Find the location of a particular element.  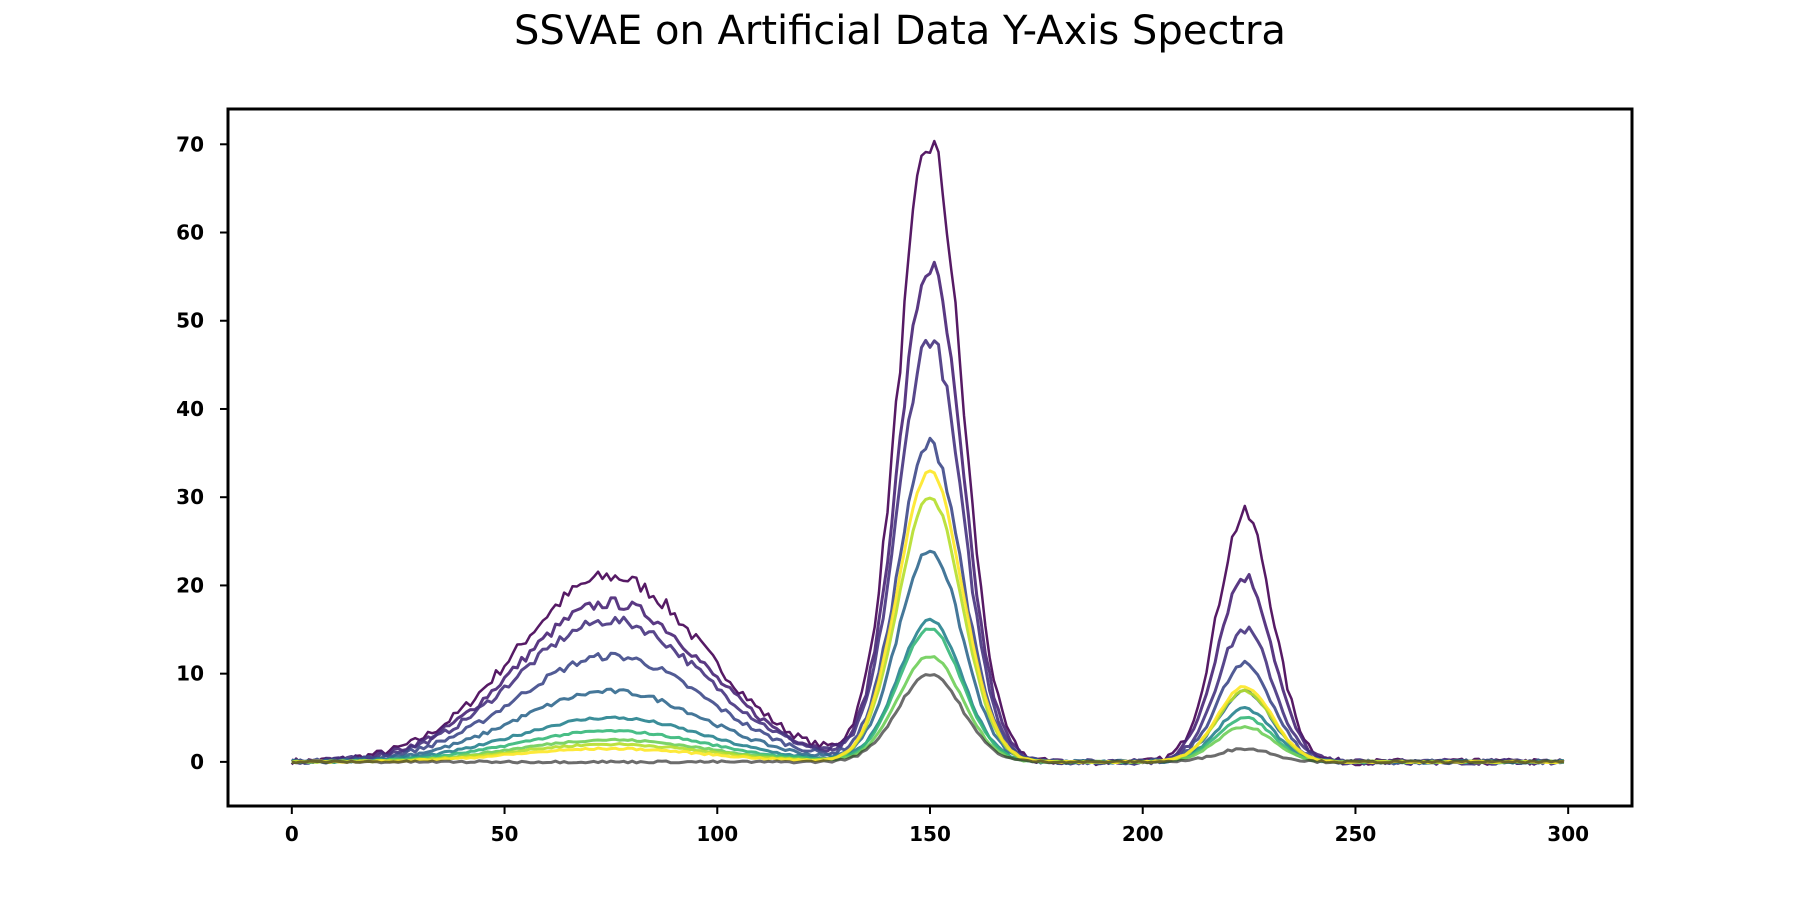

y-axis-ticks: 0 10 20 30 40 50 60 70 is located at coordinates (202, 453).